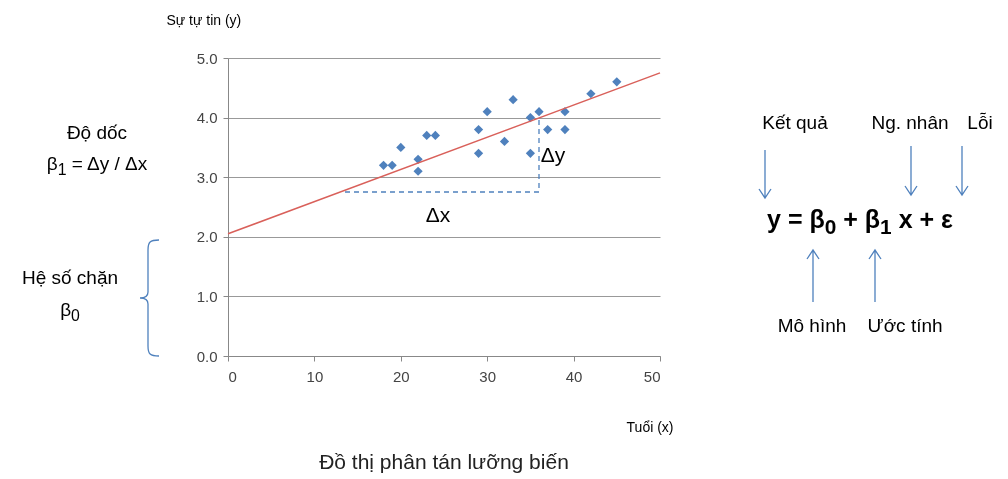 Image resolution: width=1008 pixels, height=479 pixels. I want to click on annotation: Δy, so click(553, 155).